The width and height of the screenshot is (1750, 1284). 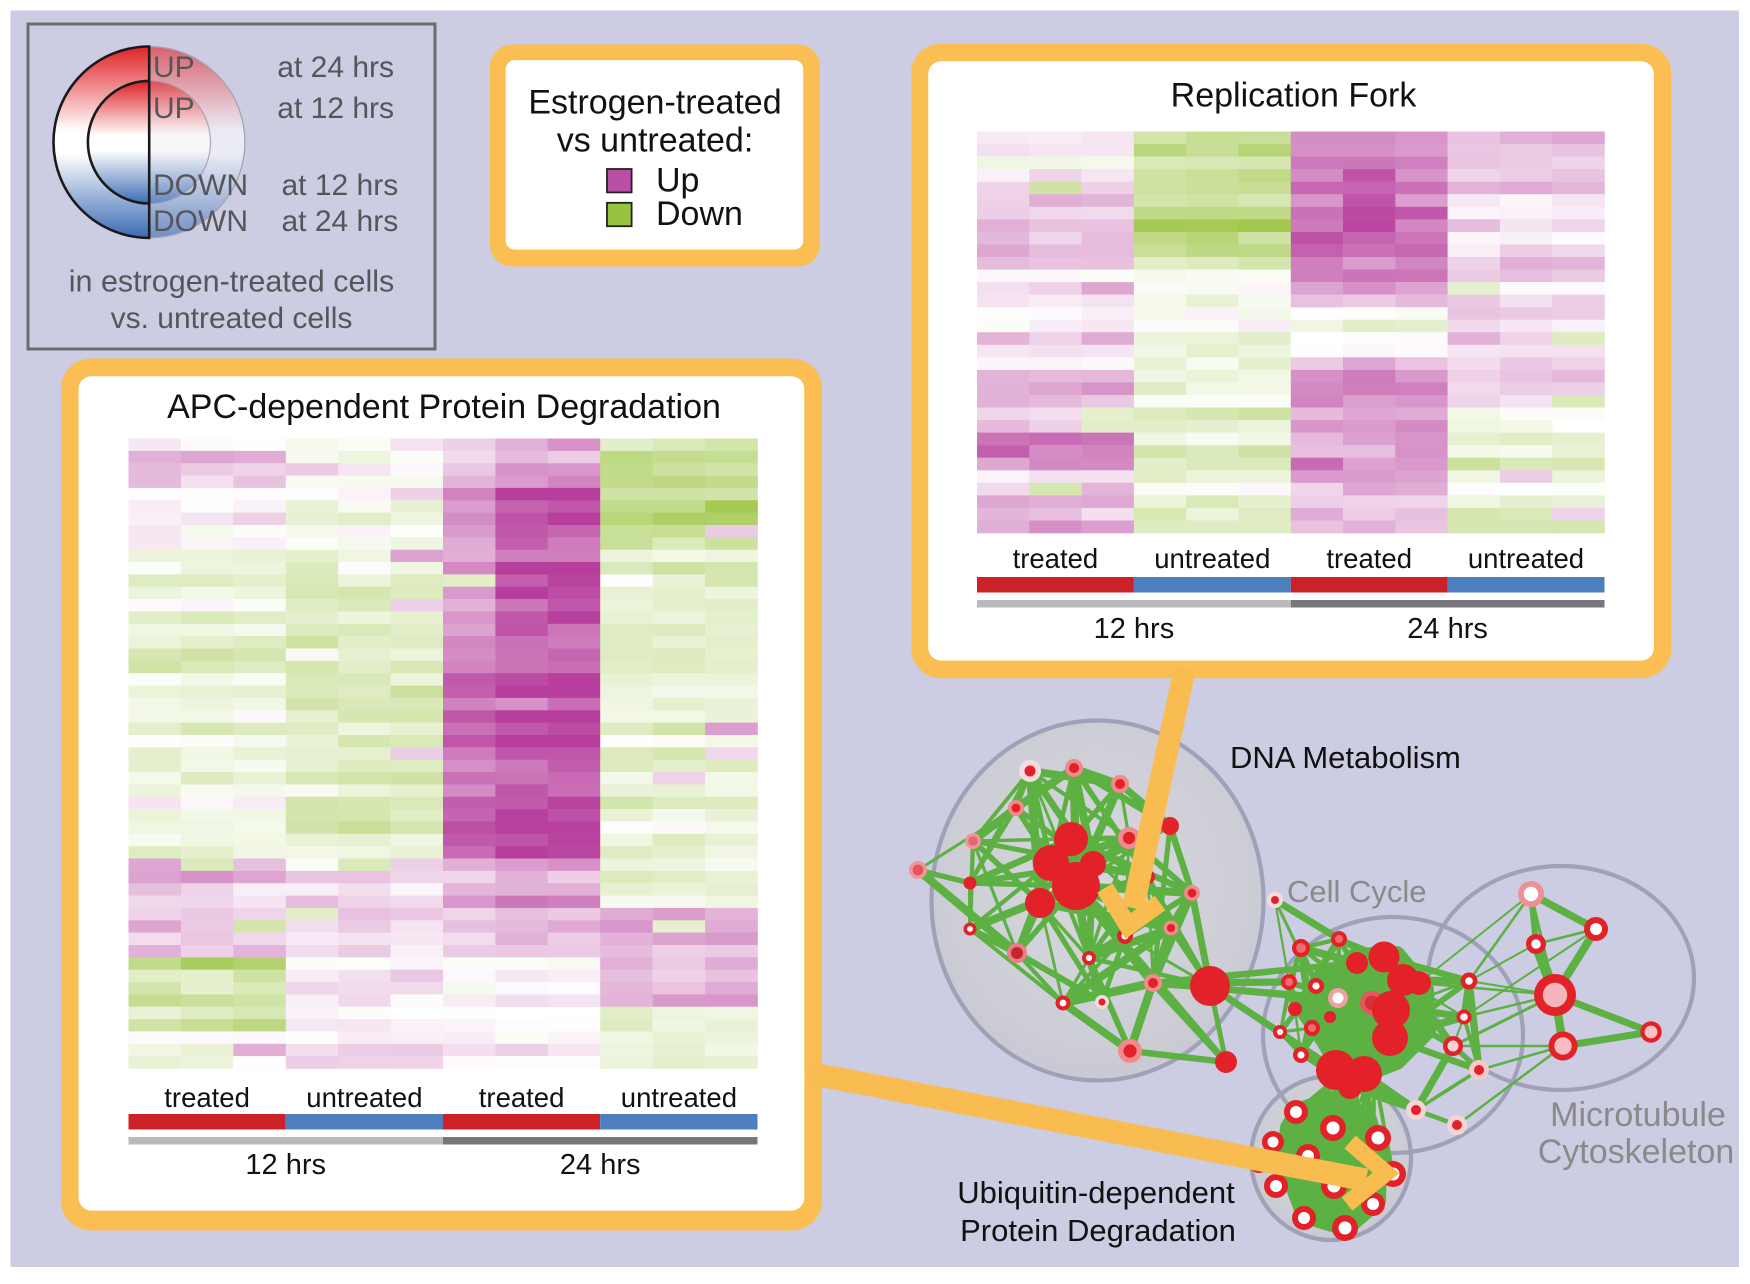 What do you see at coordinates (1294, 96) in the screenshot?
I see `svg-text: Replication Fork` at bounding box center [1294, 96].